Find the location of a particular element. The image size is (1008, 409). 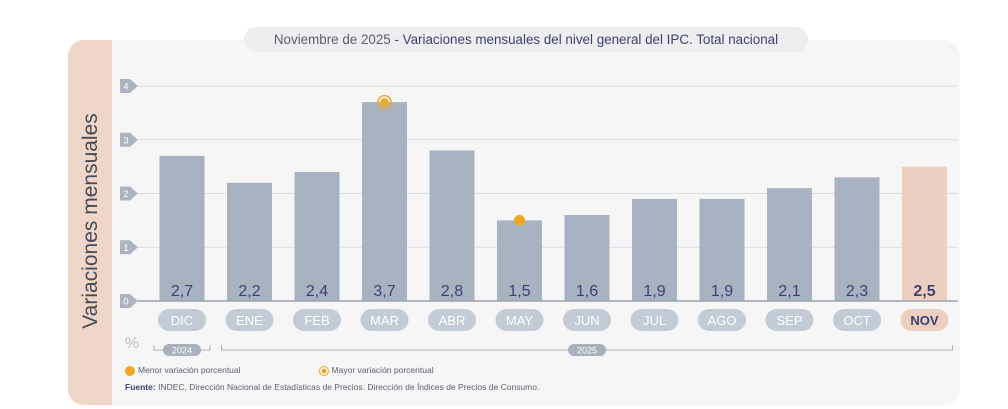

bar-ago is located at coordinates (722, 249).